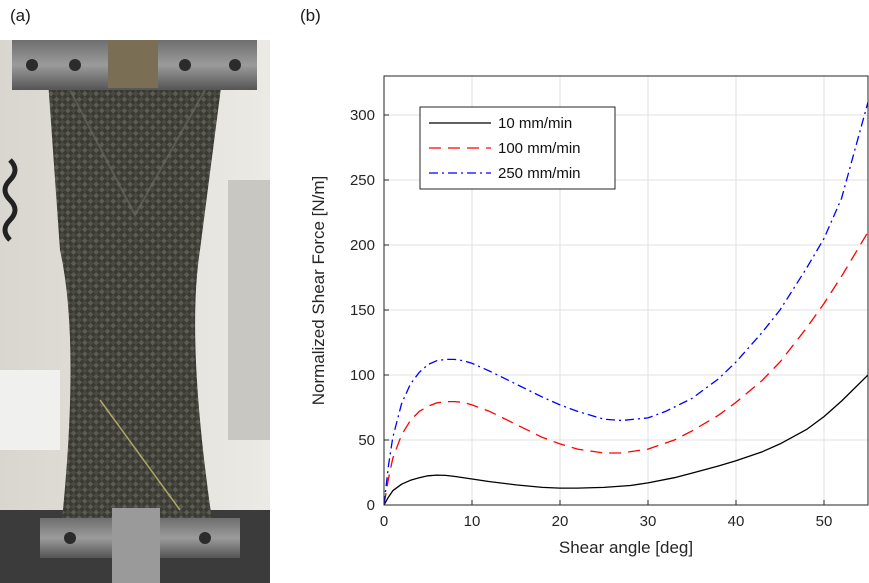  What do you see at coordinates (362, 180) in the screenshot?
I see `y-tick-label: 250` at bounding box center [362, 180].